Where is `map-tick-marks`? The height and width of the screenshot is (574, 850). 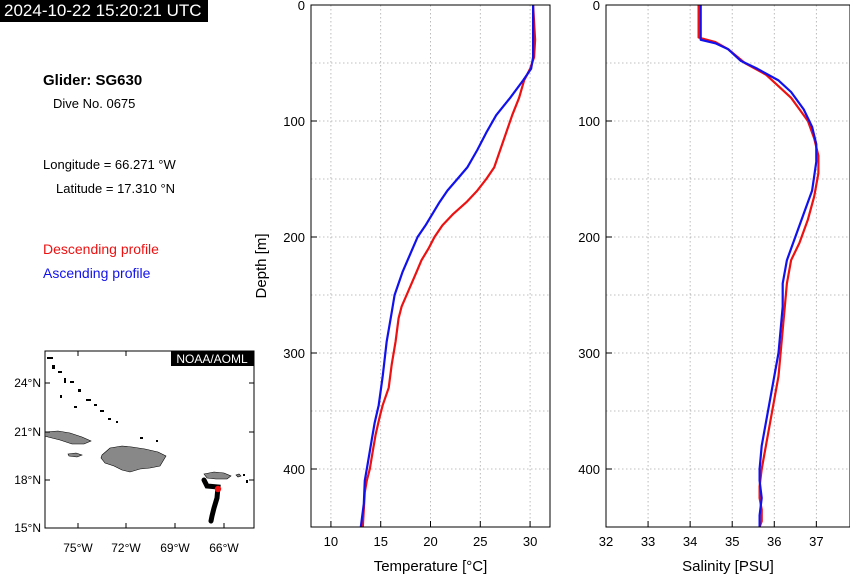
map-tick-marks is located at coordinates (149, 439).